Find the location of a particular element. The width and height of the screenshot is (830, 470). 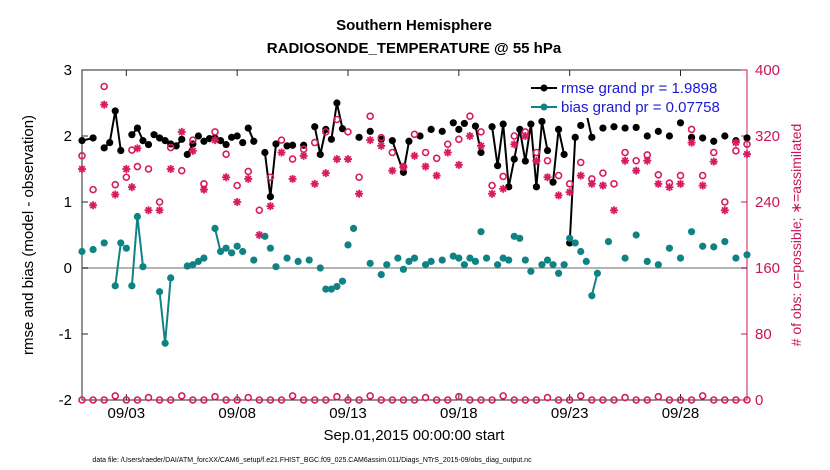

y-right-tick-label: 240 is located at coordinates (767, 202).